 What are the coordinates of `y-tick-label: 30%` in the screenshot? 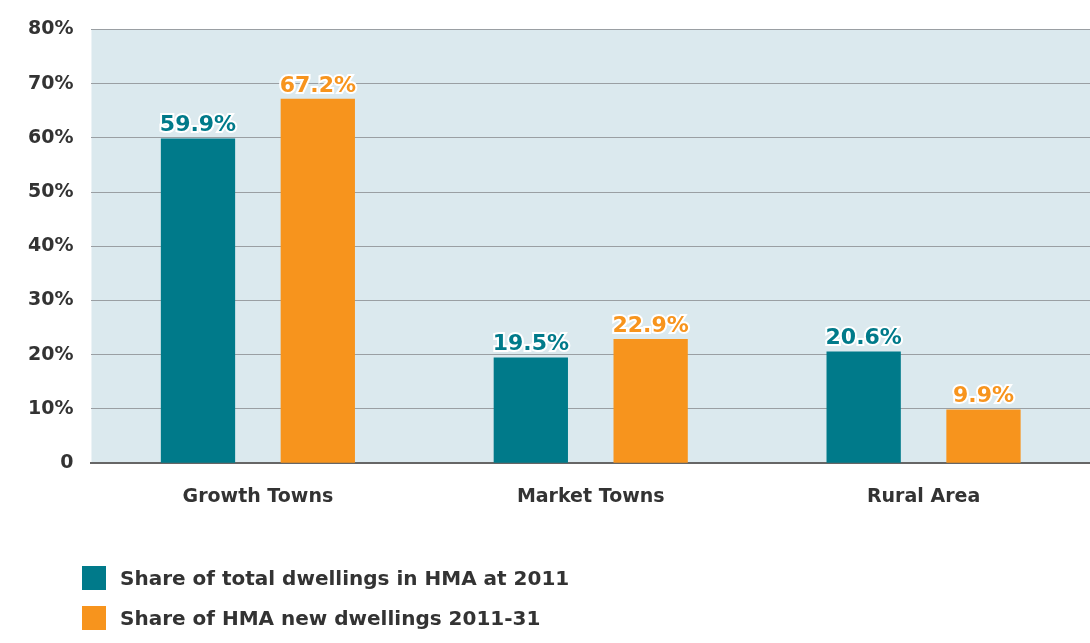 It's located at (50, 298).